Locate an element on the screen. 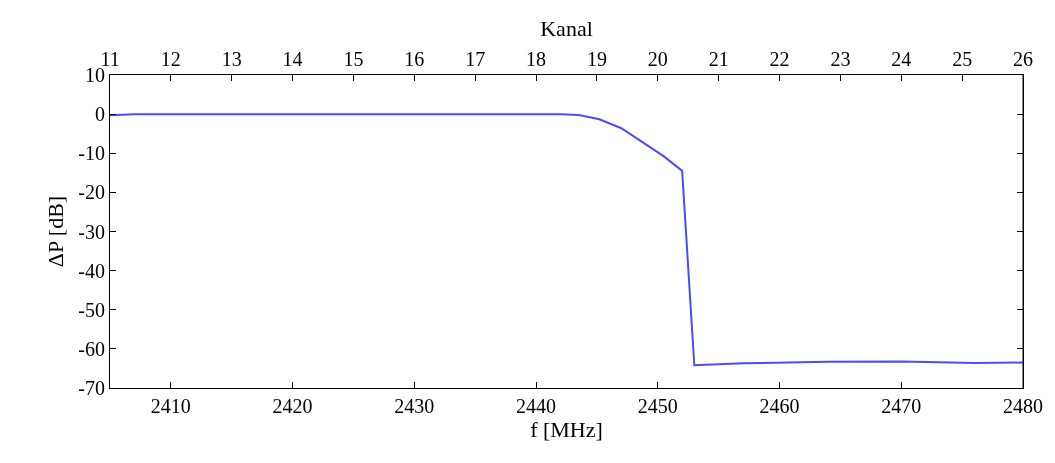  x2-tick-label: 14 is located at coordinates (292, 59).